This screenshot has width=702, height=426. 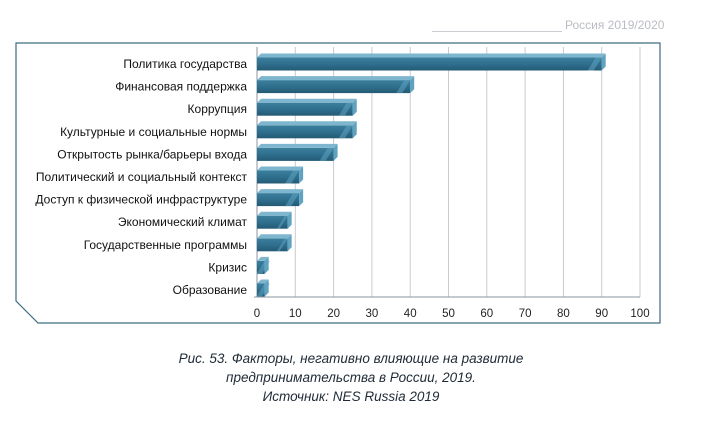 What do you see at coordinates (497, 31) in the screenshot?
I see `header-rule` at bounding box center [497, 31].